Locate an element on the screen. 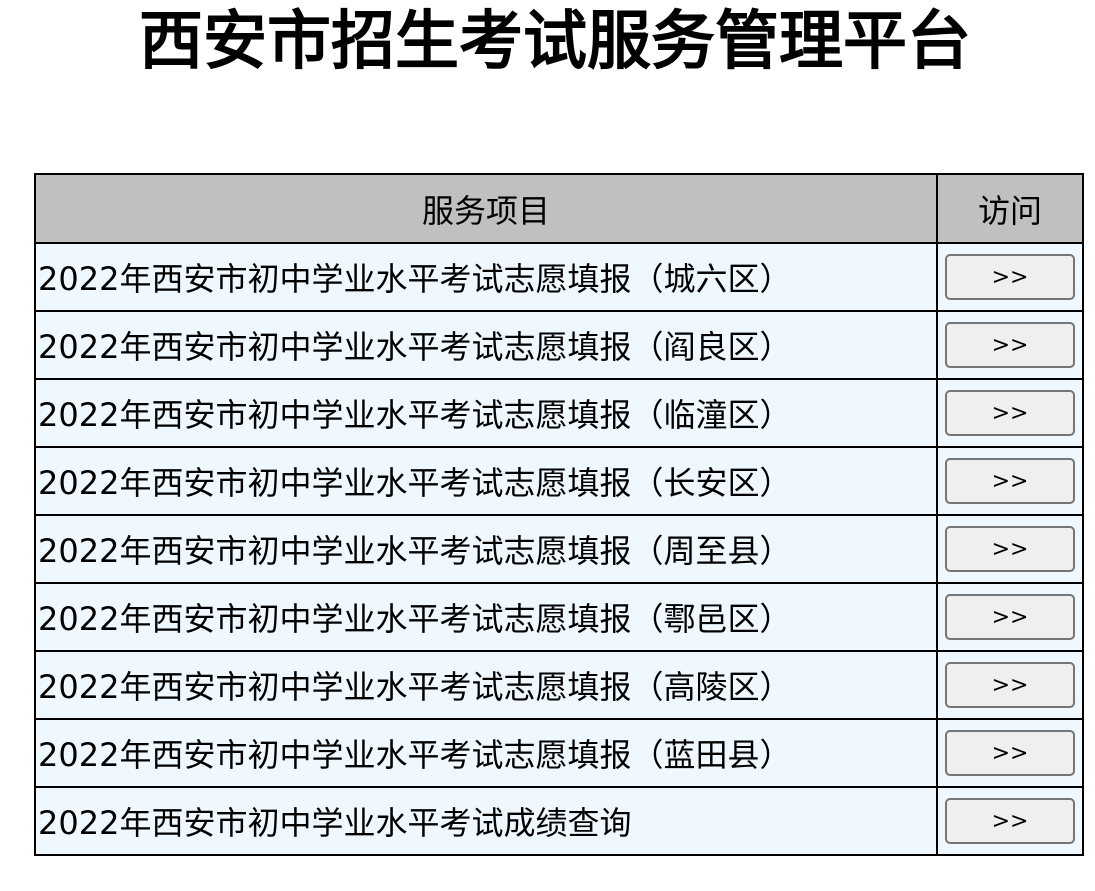 Image resolution: width=1095 pixels, height=891 pixels. page-title: 西安市招生考试服务管理平台 is located at coordinates (555, 42).